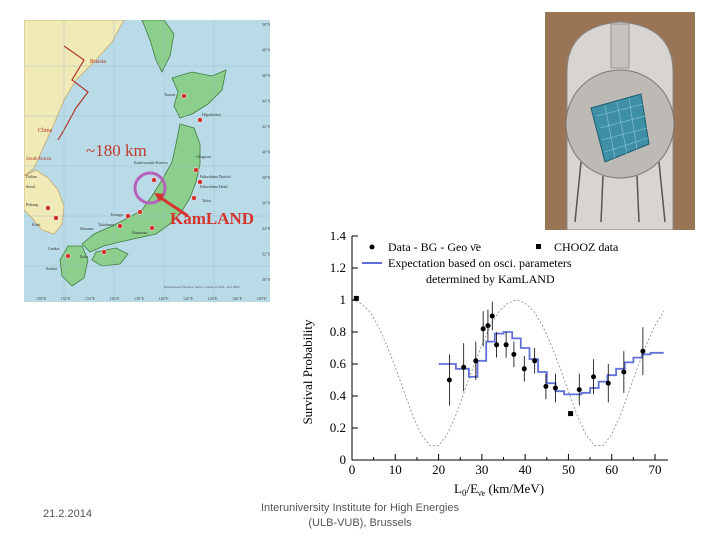 Image resolution: width=720 pixels, height=540 pixels. Describe the element at coordinates (116, 214) in the screenshot. I see `city-label: Tsuruga` at that location.